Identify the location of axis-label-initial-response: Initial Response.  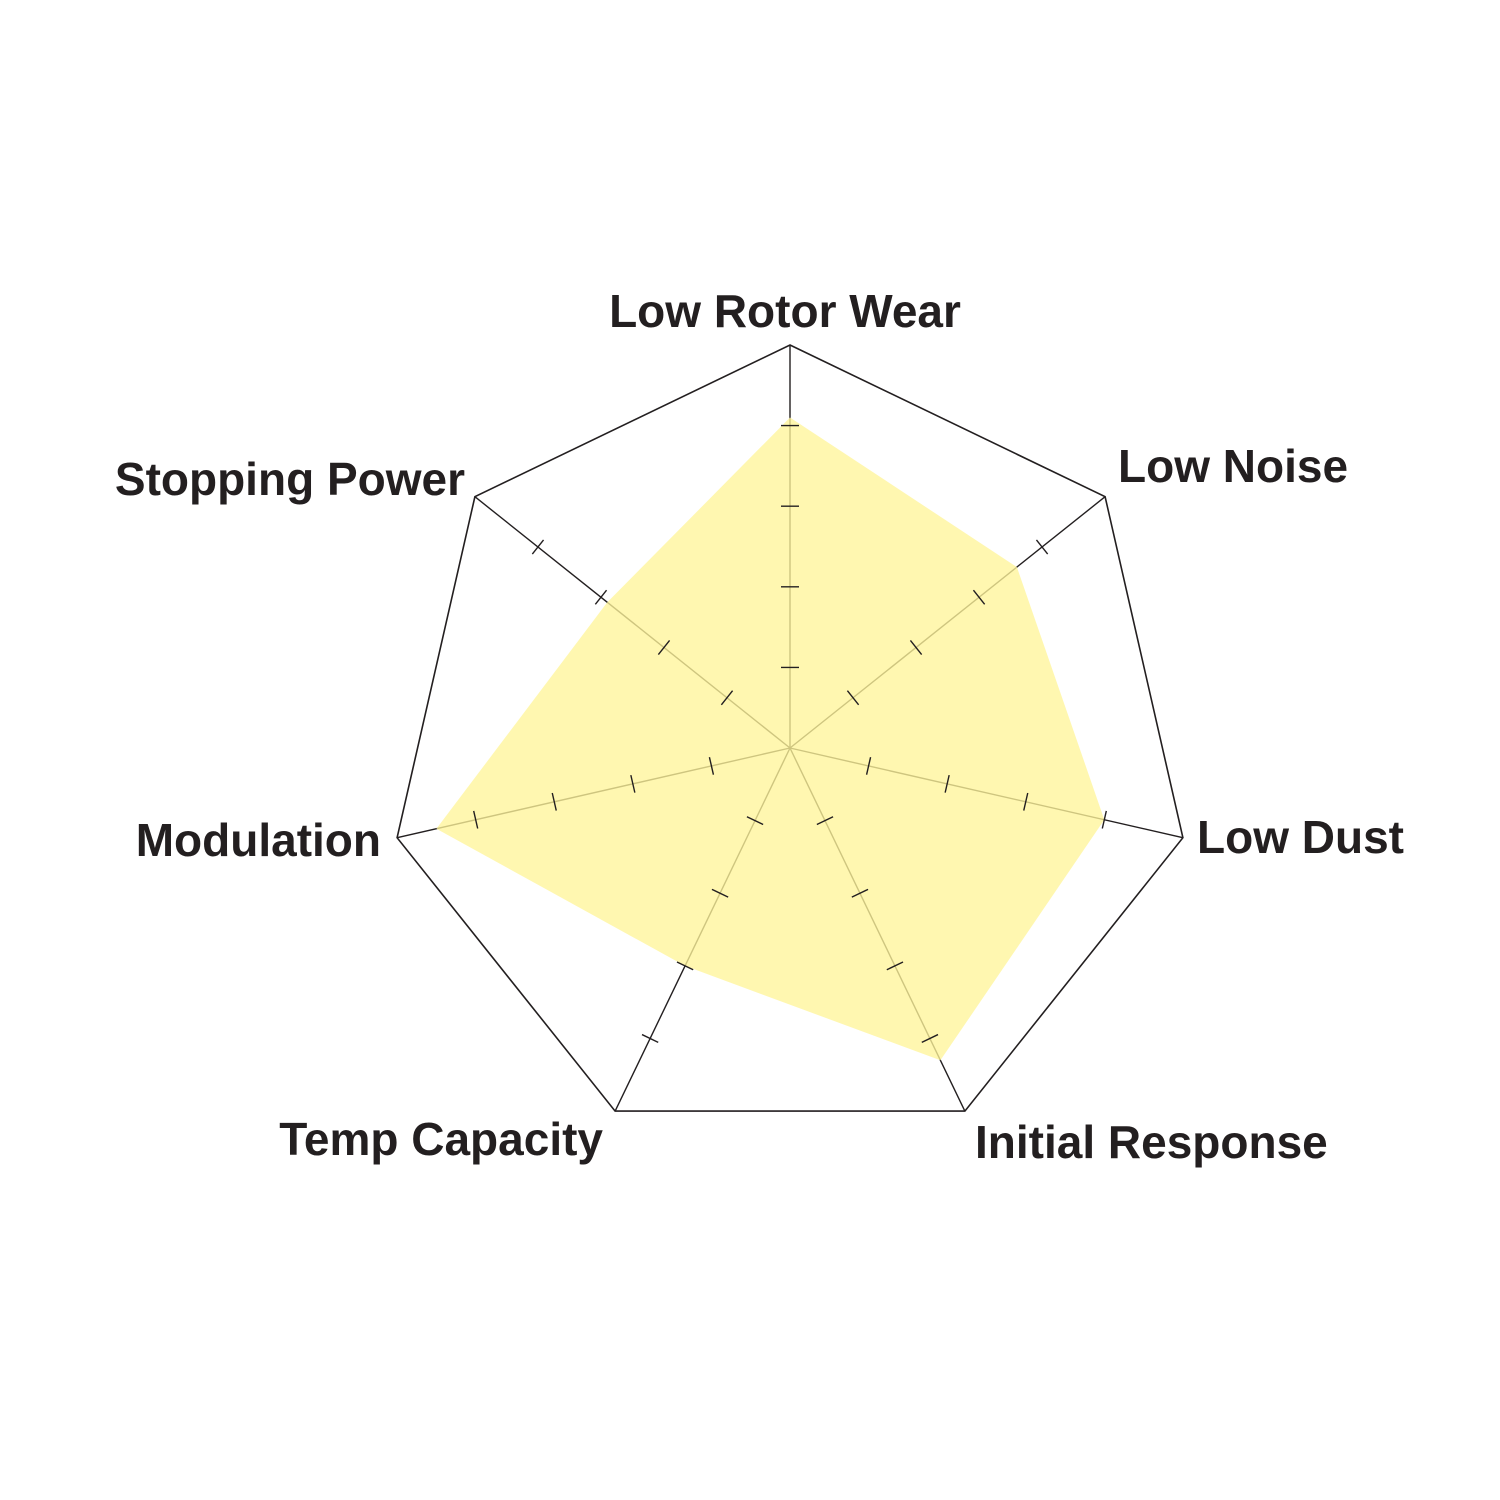
(1151, 1142).